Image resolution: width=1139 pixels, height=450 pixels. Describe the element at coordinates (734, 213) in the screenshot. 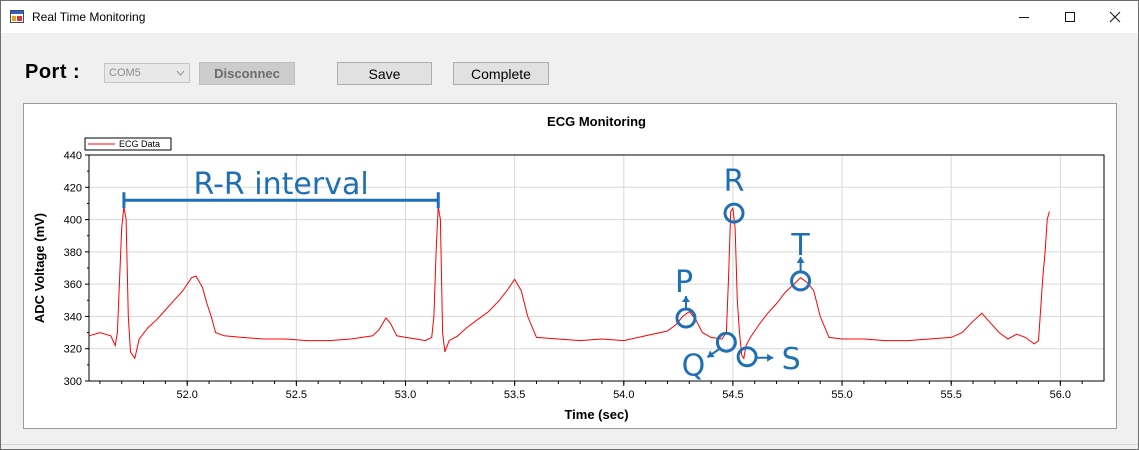

I see `annotation-r-circle` at that location.